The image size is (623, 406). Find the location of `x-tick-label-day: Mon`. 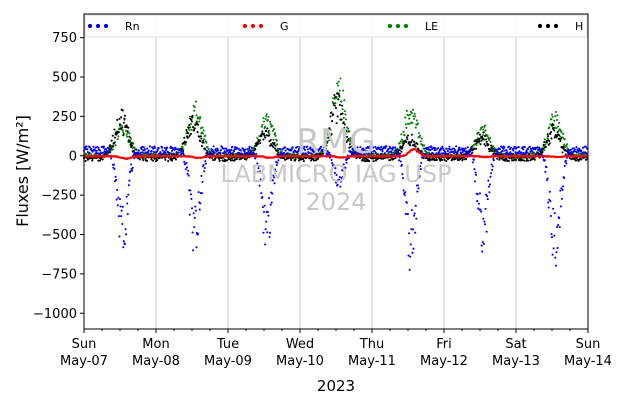

x-tick-label-day: Mon is located at coordinates (155, 344).